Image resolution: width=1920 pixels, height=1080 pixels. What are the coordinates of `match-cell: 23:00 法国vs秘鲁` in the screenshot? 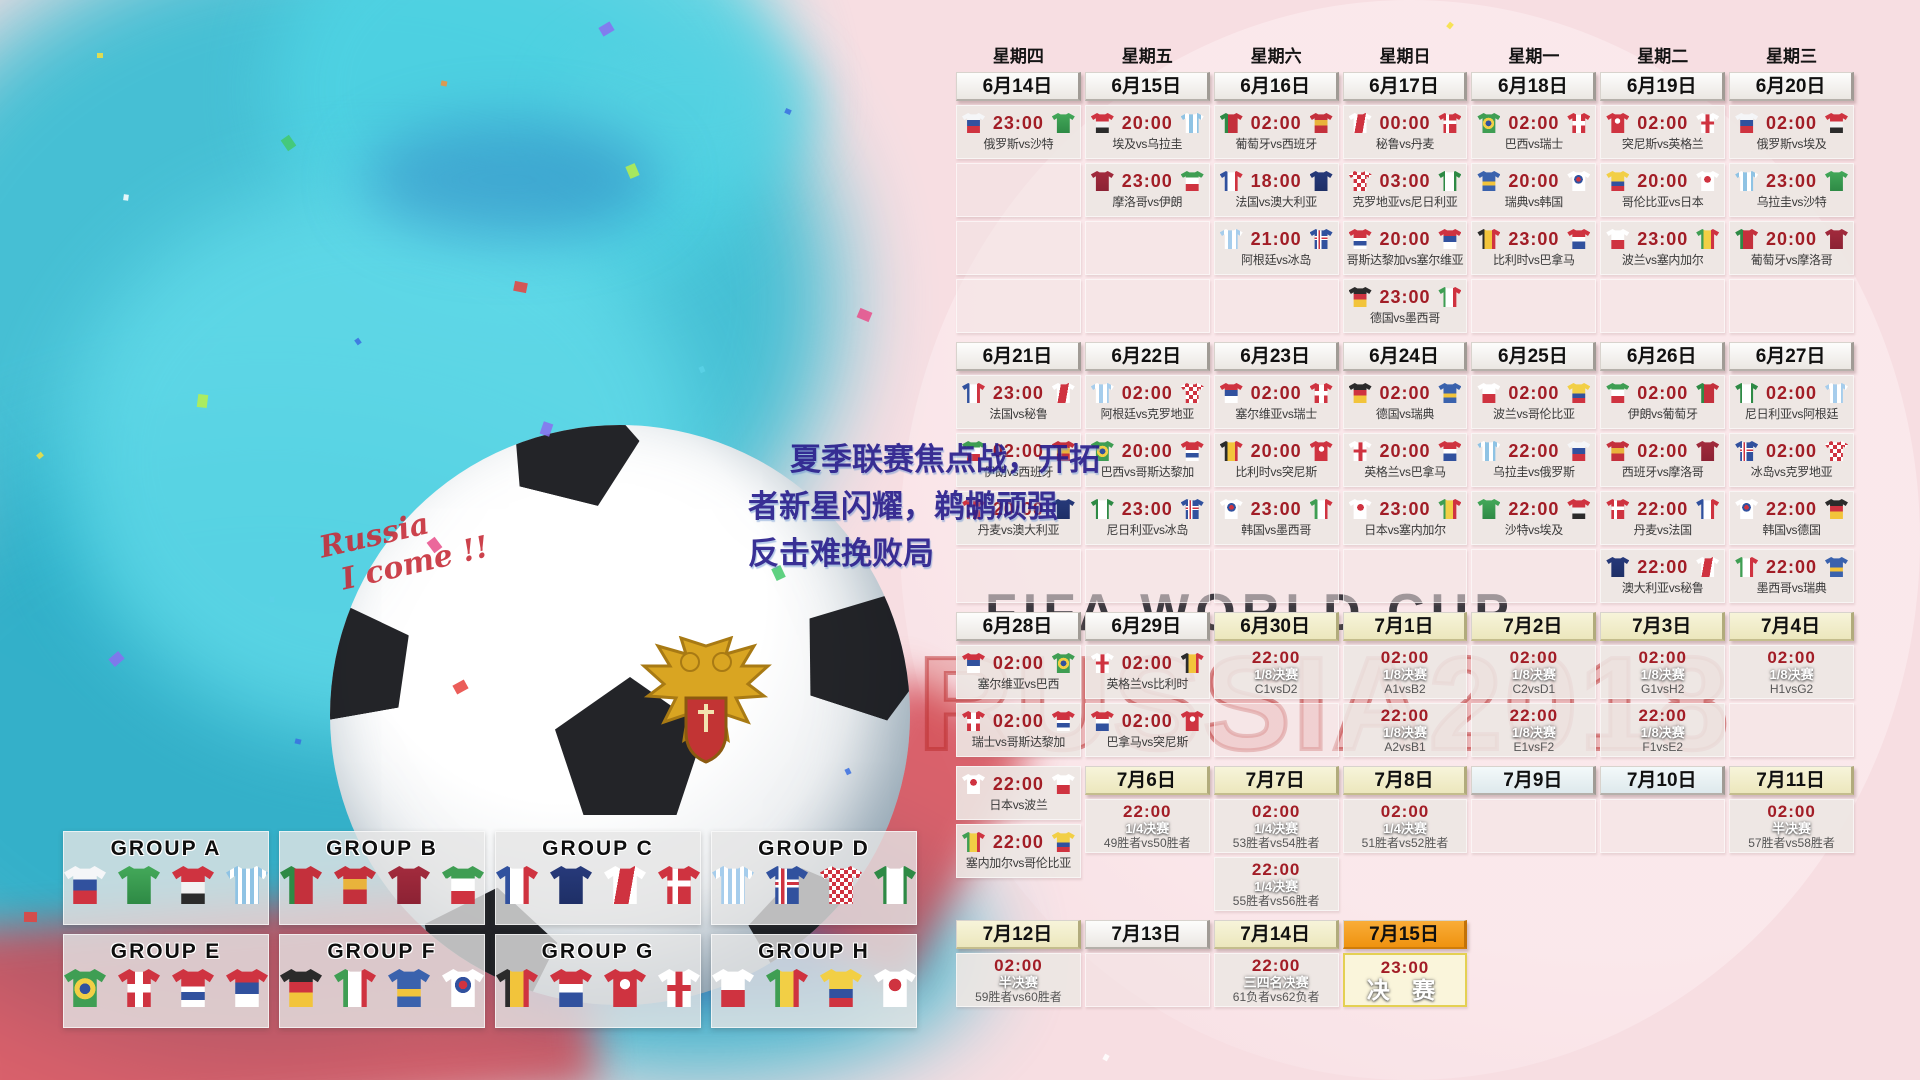 It's located at (1018, 402).